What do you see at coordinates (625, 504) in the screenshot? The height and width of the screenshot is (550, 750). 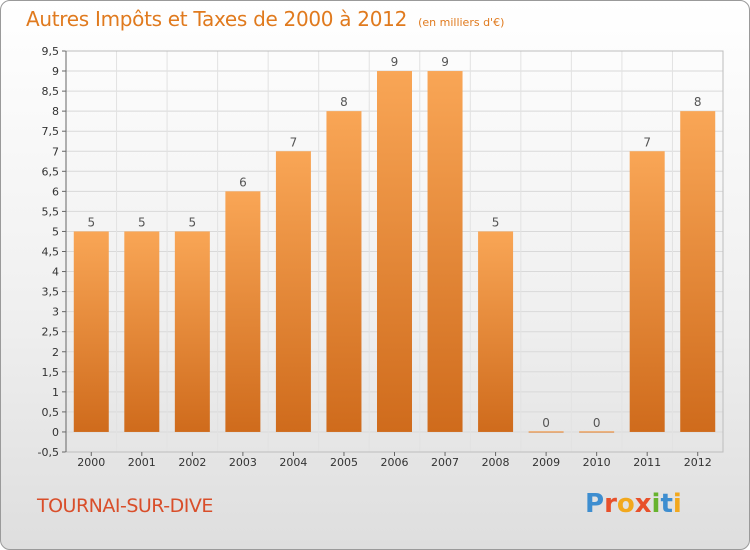 I see `logo-letter: o` at bounding box center [625, 504].